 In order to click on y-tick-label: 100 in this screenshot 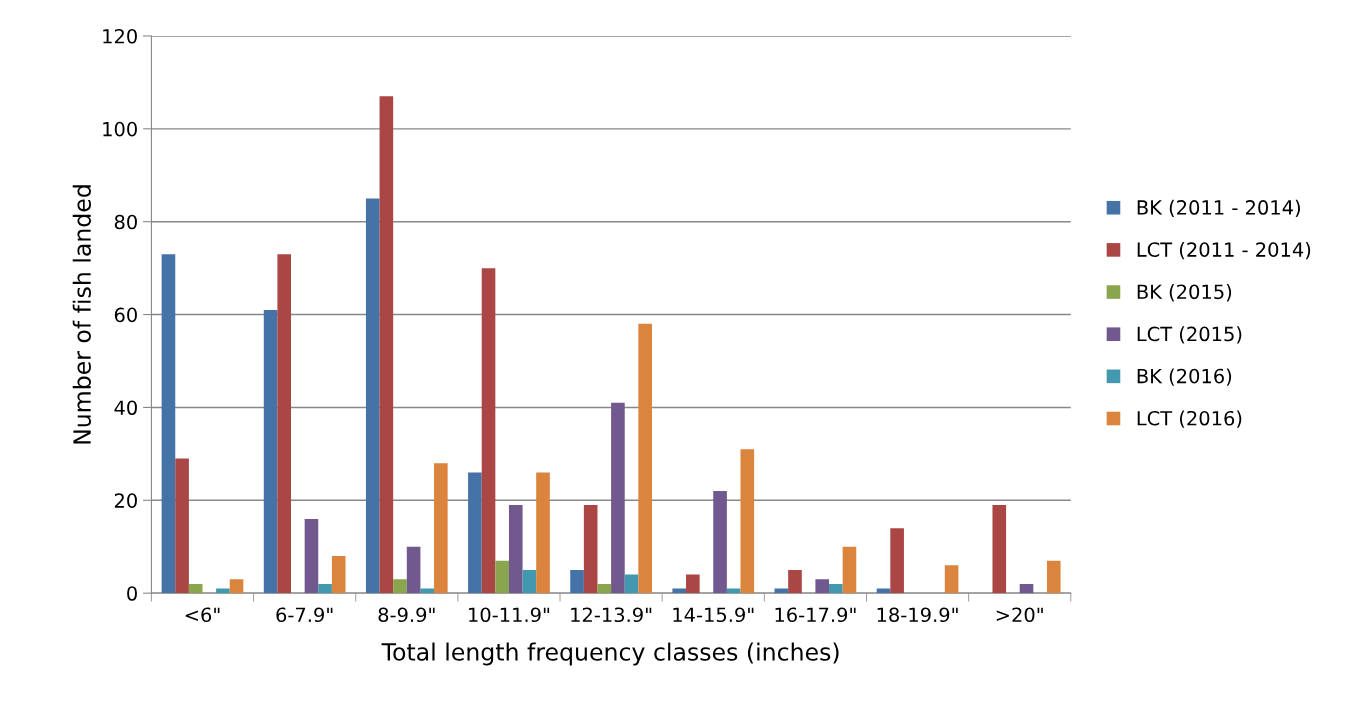, I will do `click(120, 129)`.